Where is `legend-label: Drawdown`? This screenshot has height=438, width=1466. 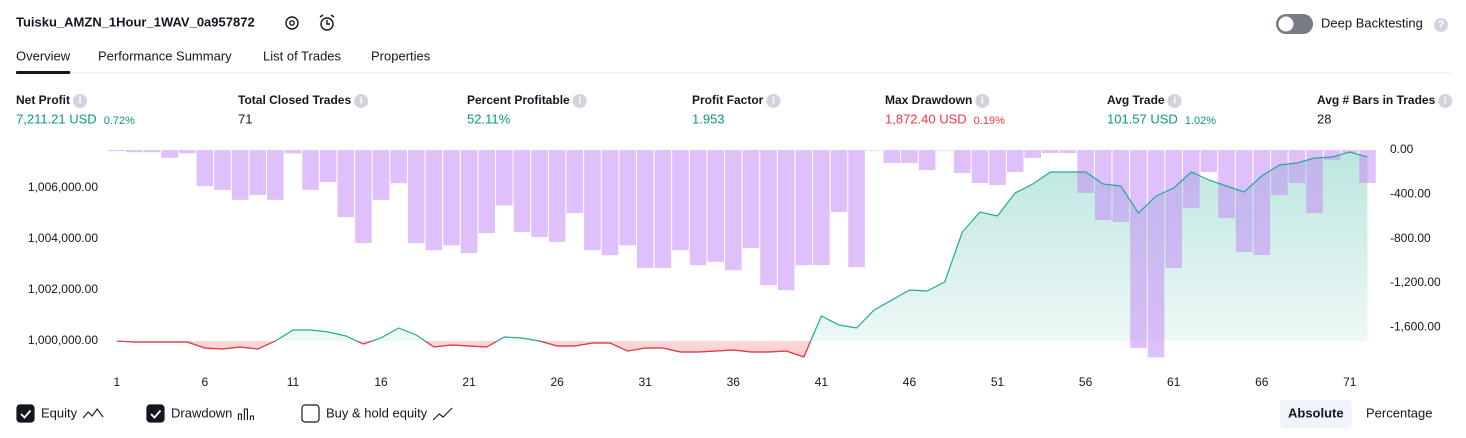 legend-label: Drawdown is located at coordinates (201, 412).